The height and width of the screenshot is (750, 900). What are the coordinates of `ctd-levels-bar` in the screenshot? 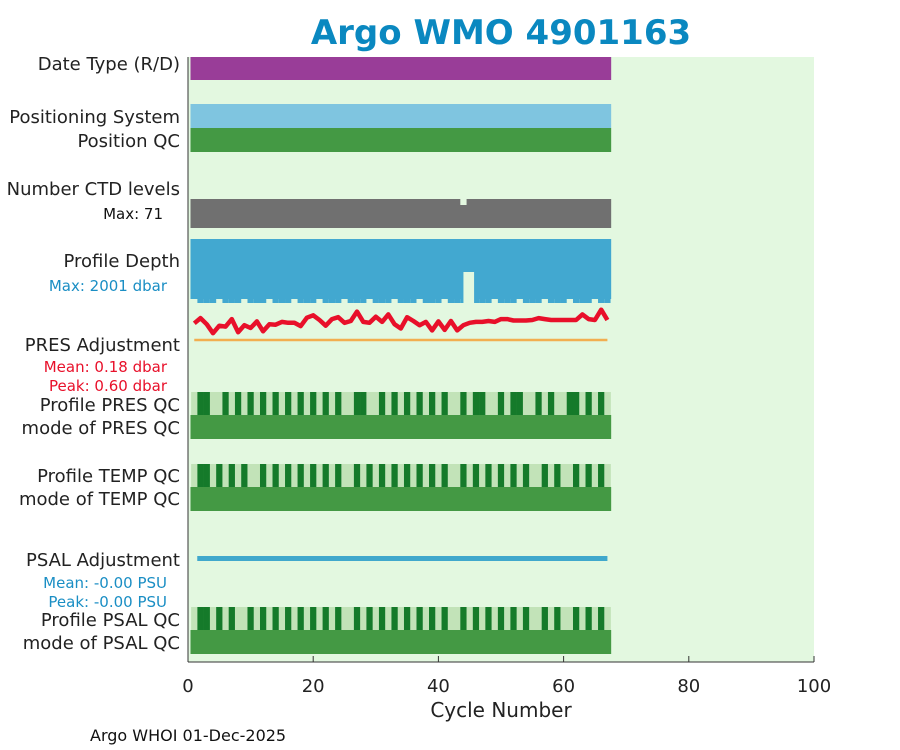 It's located at (401, 213).